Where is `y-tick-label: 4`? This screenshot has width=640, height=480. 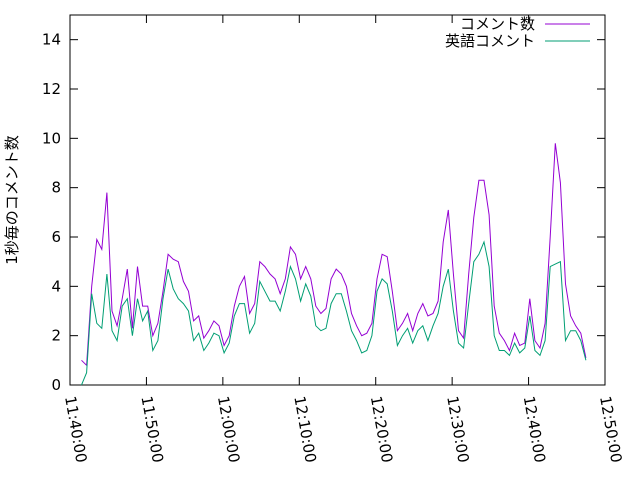
y-tick-label: 4 is located at coordinates (56, 286).